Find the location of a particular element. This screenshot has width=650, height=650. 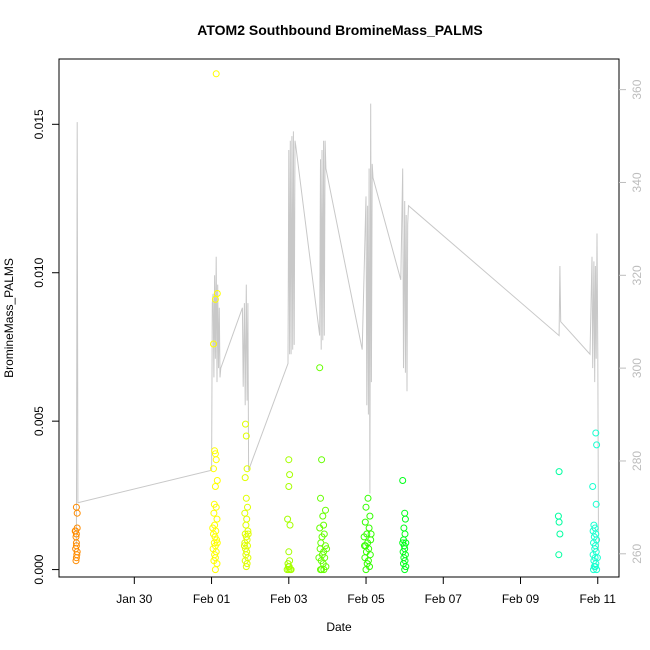

y2-axis: 260 280 300 320 340 360 is located at coordinates (631, 321).